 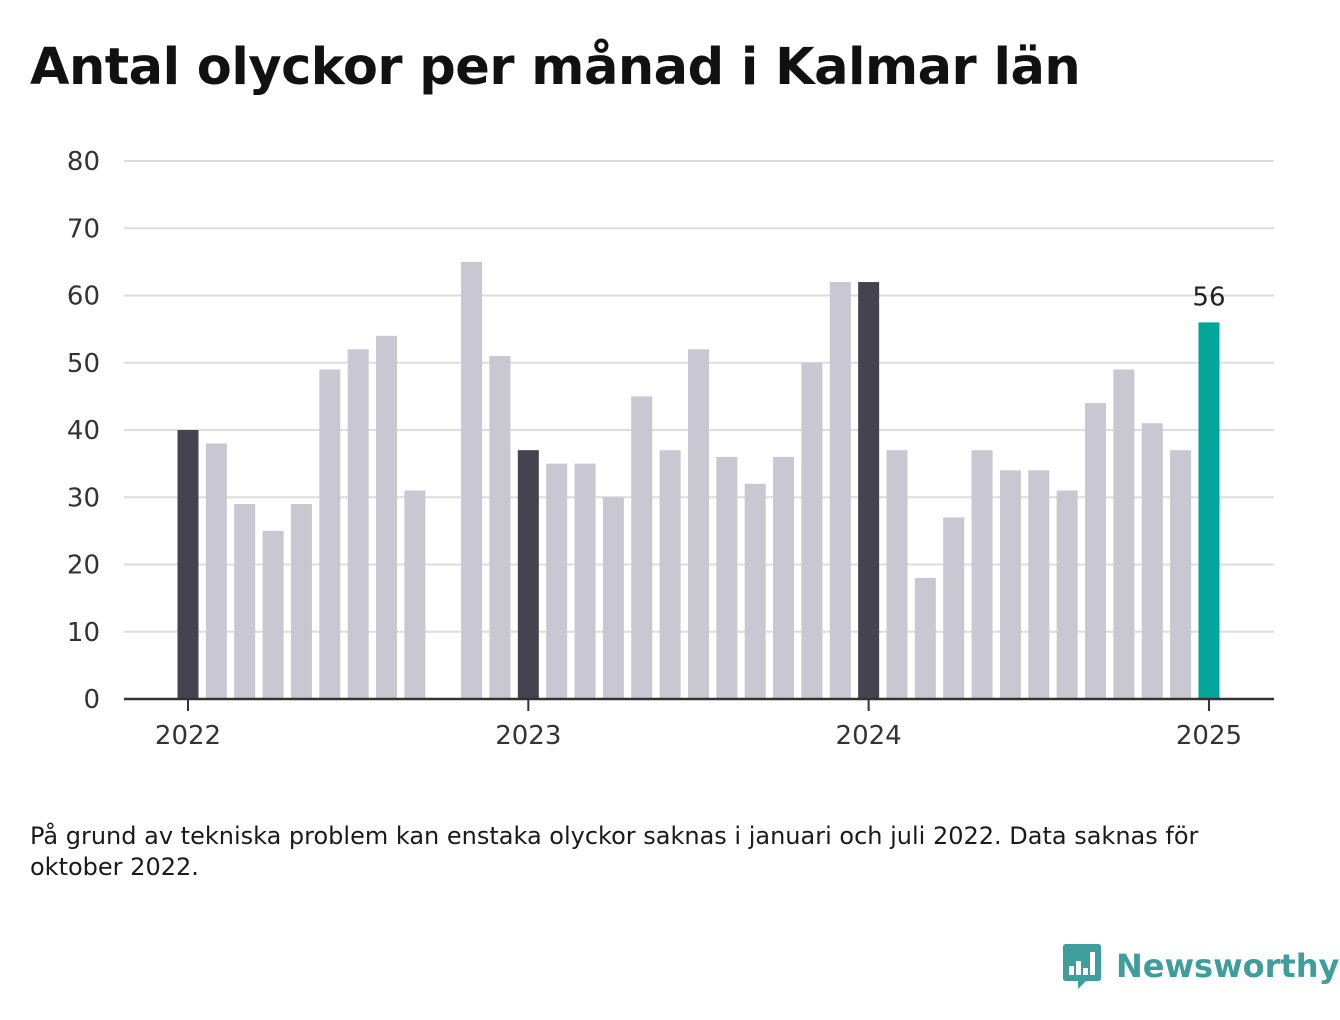 What do you see at coordinates (83, 633) in the screenshot?
I see `y-tick-label-10: 10` at bounding box center [83, 633].